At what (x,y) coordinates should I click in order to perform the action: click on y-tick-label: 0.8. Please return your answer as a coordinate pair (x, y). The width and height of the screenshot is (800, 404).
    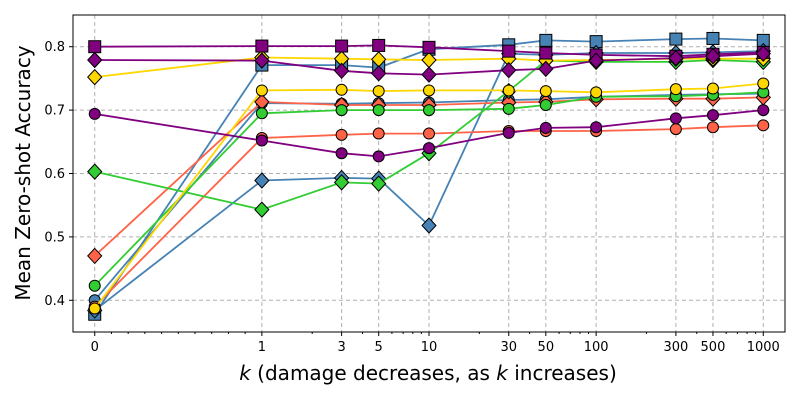
    Looking at the image, I should click on (54, 47).